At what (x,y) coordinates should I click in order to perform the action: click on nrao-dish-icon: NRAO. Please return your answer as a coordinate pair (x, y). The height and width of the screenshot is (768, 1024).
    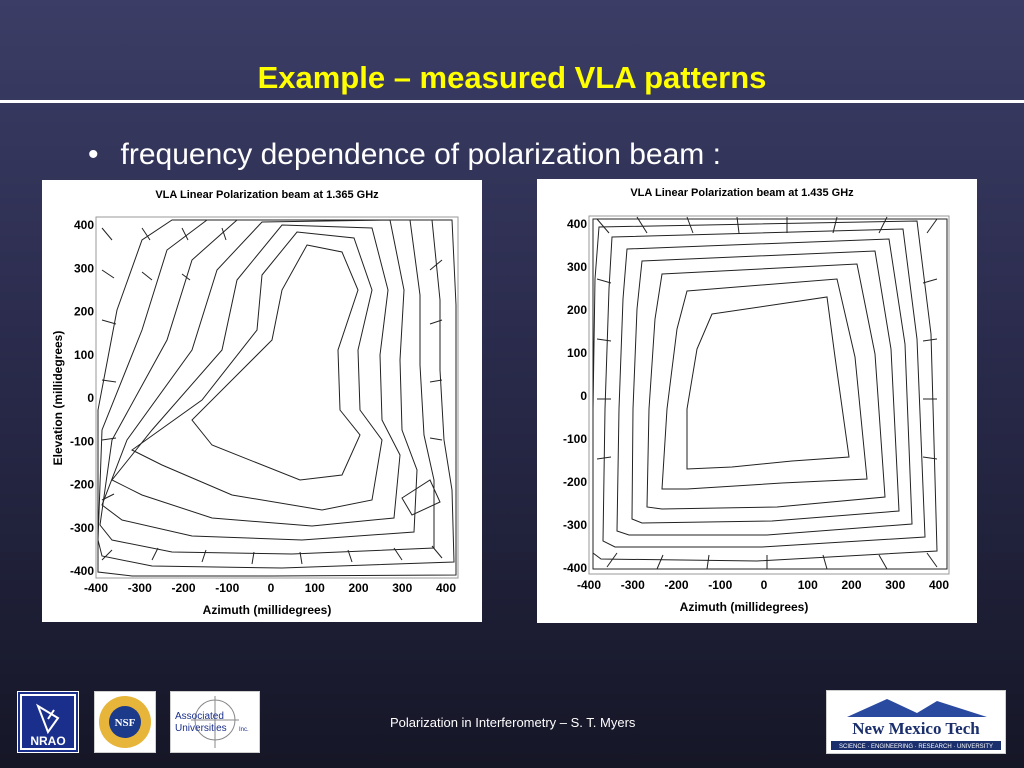
    Looking at the image, I should click on (48, 722).